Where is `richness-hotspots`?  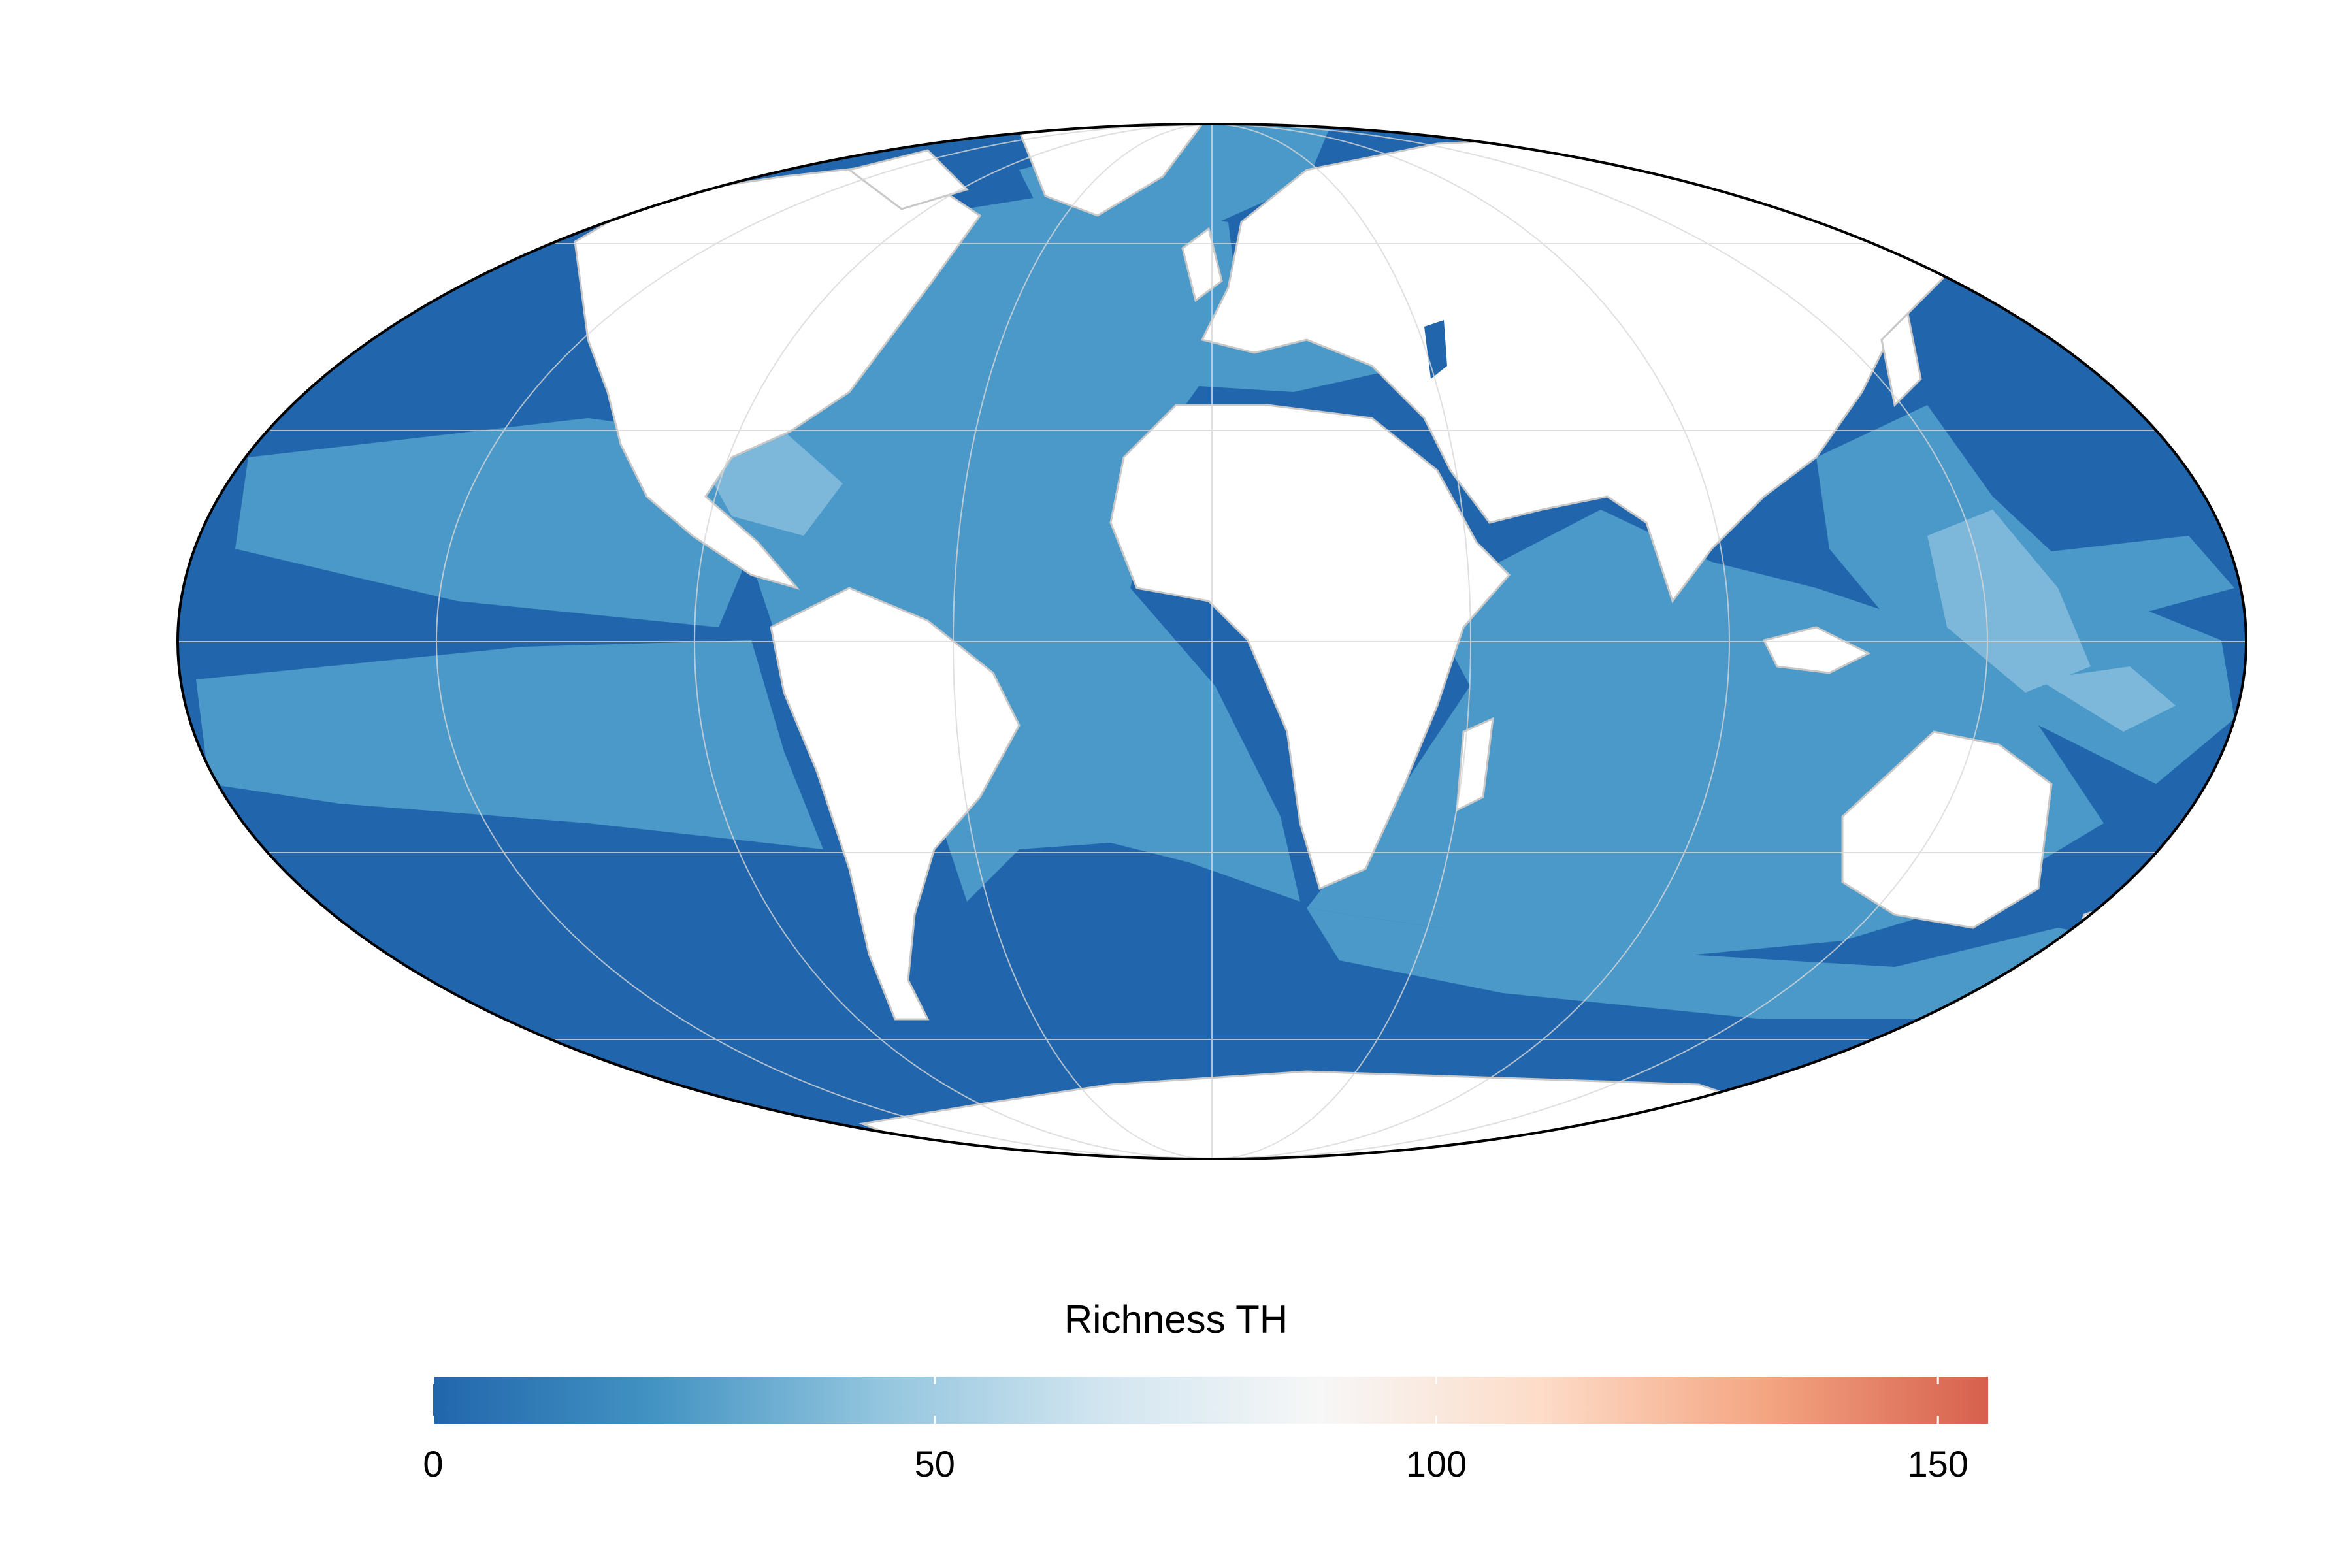
richness-hotspots is located at coordinates (1437, 581).